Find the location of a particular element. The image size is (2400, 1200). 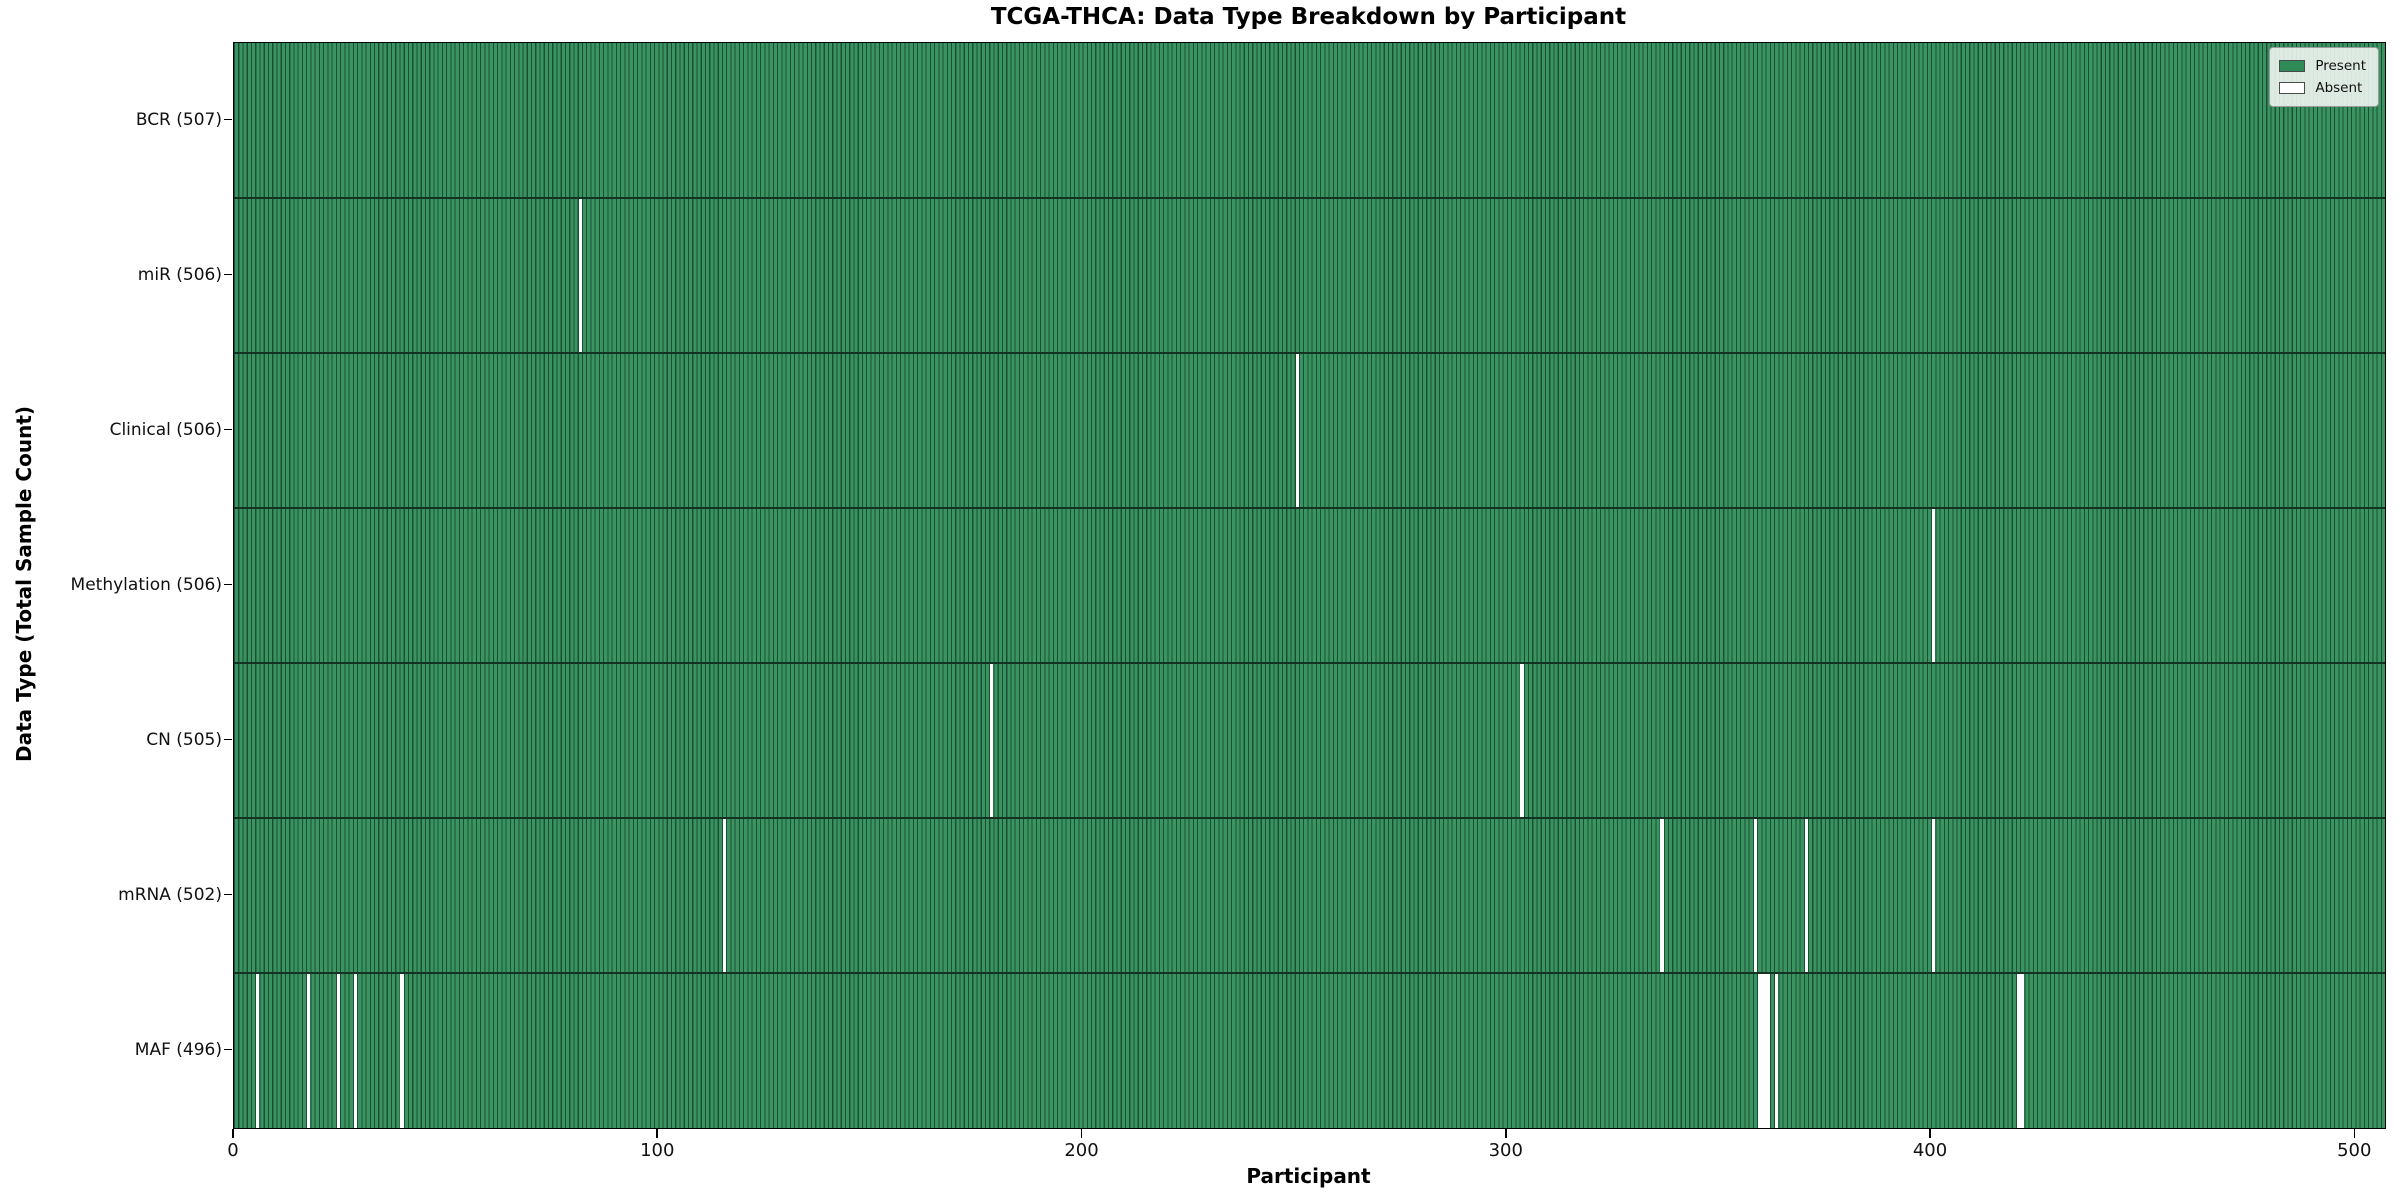

y-tick-label-mir: miR (506) is located at coordinates (179, 274).